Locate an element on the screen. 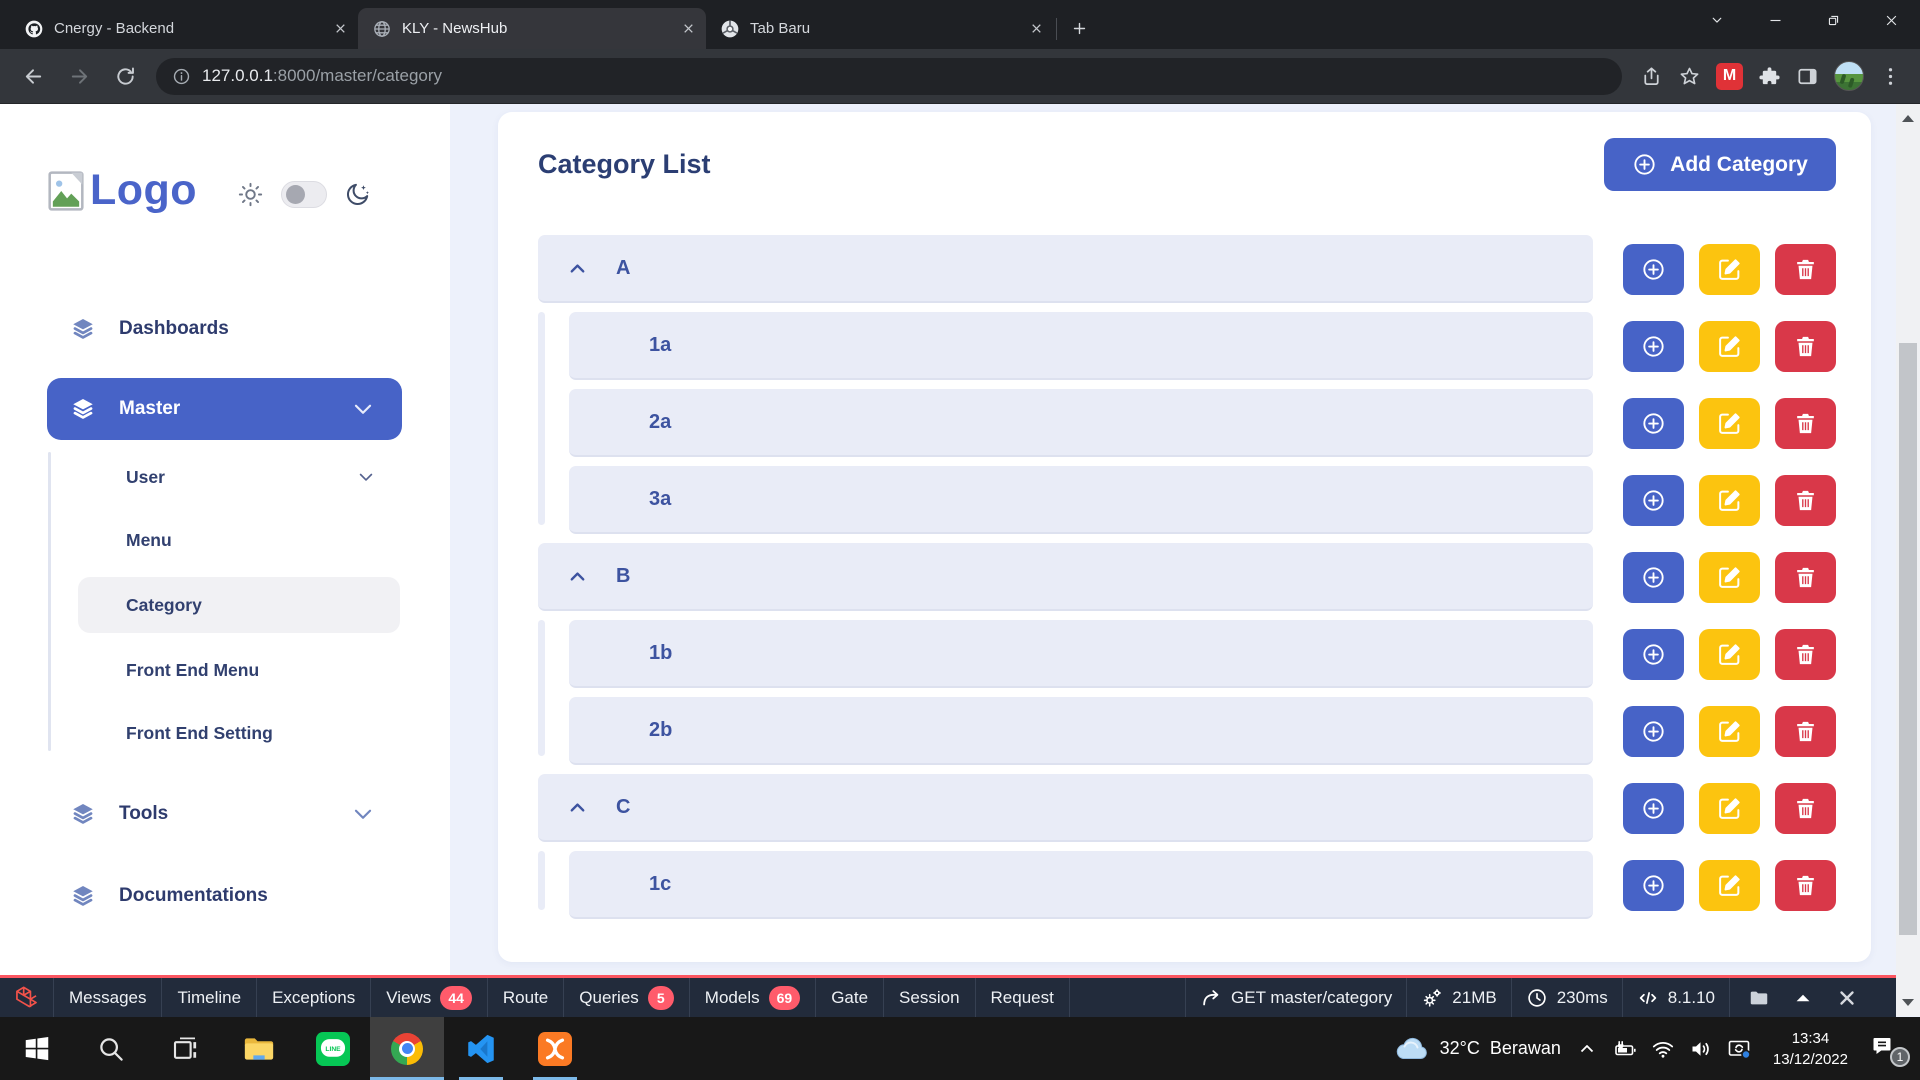 The image size is (1920, 1080). wifi-icon is located at coordinates (1663, 1049).